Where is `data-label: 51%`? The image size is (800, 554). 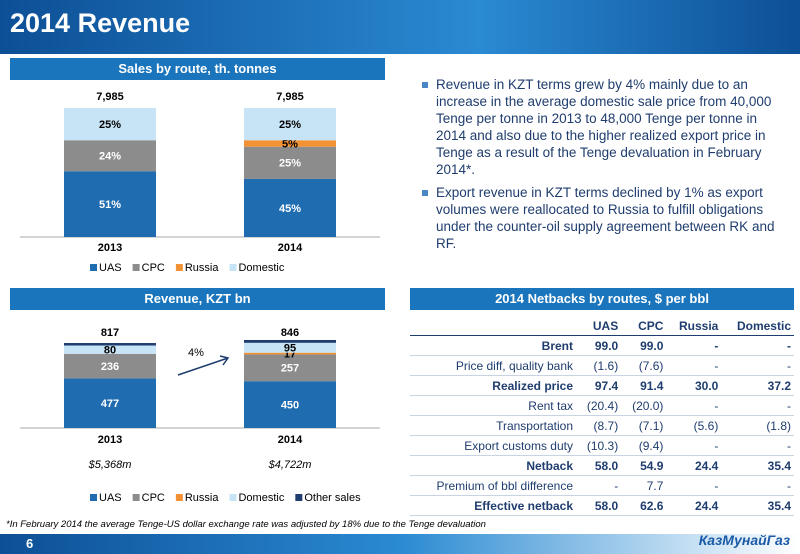
data-label: 51% is located at coordinates (110, 205).